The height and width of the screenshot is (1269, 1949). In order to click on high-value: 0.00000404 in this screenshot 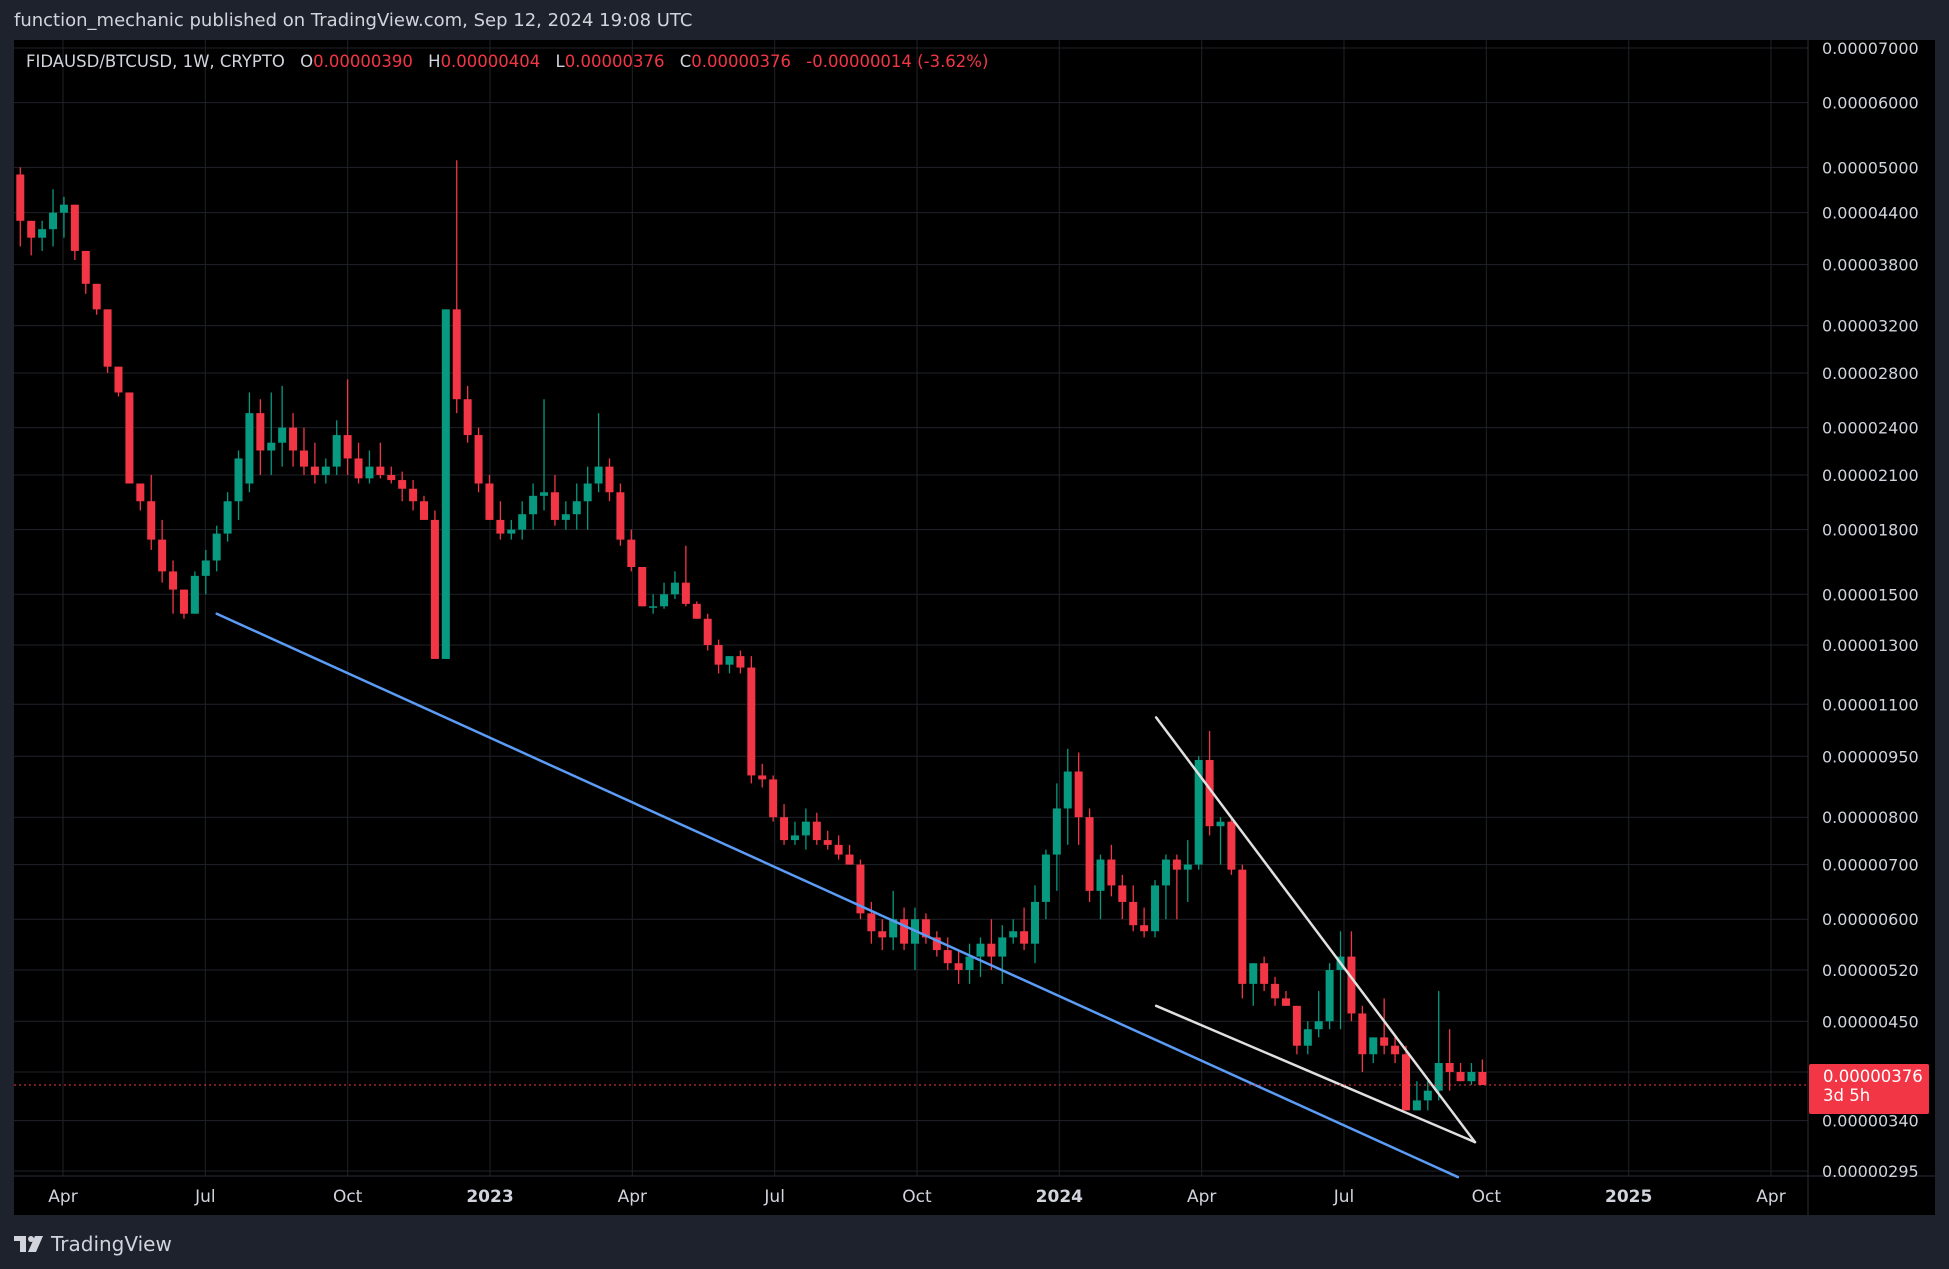, I will do `click(490, 61)`.